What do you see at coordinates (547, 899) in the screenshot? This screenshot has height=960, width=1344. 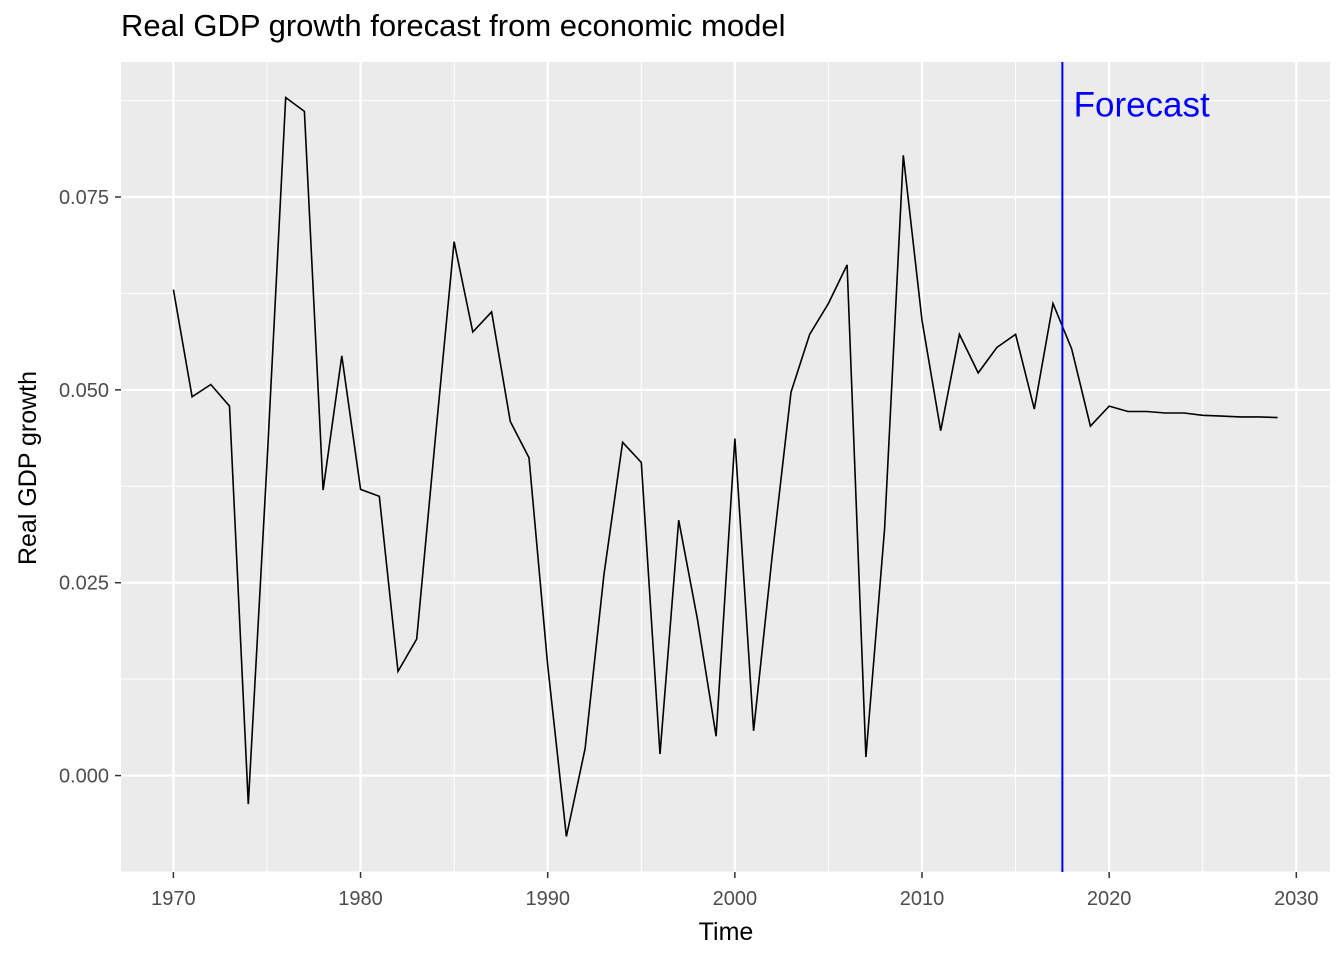 I see `x-tick-label: 1990` at bounding box center [547, 899].